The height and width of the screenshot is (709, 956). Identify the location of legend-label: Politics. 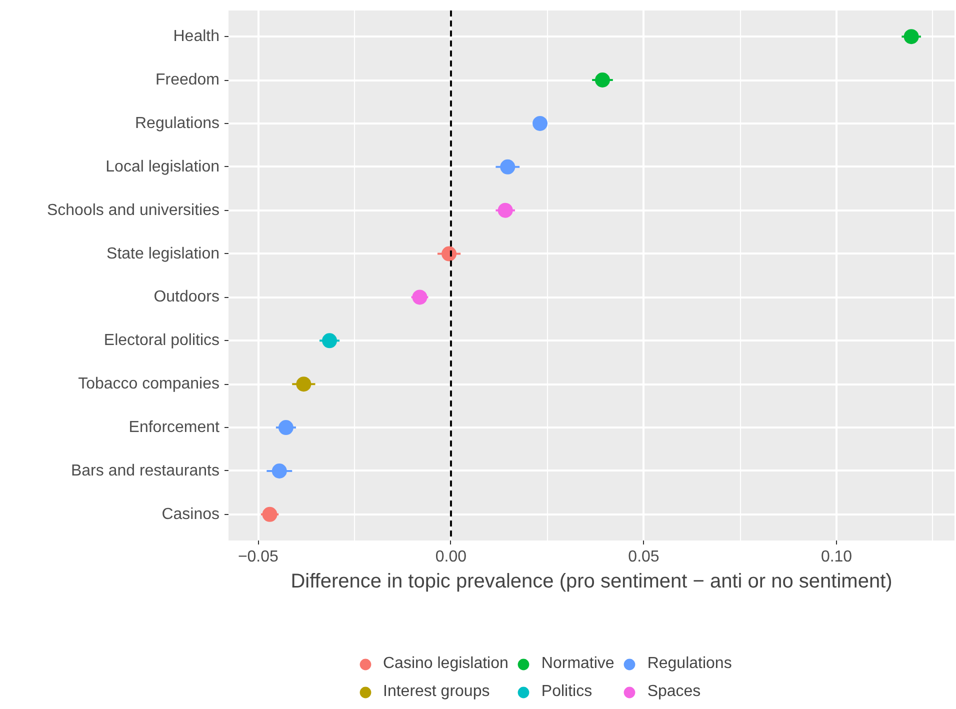
(566, 692).